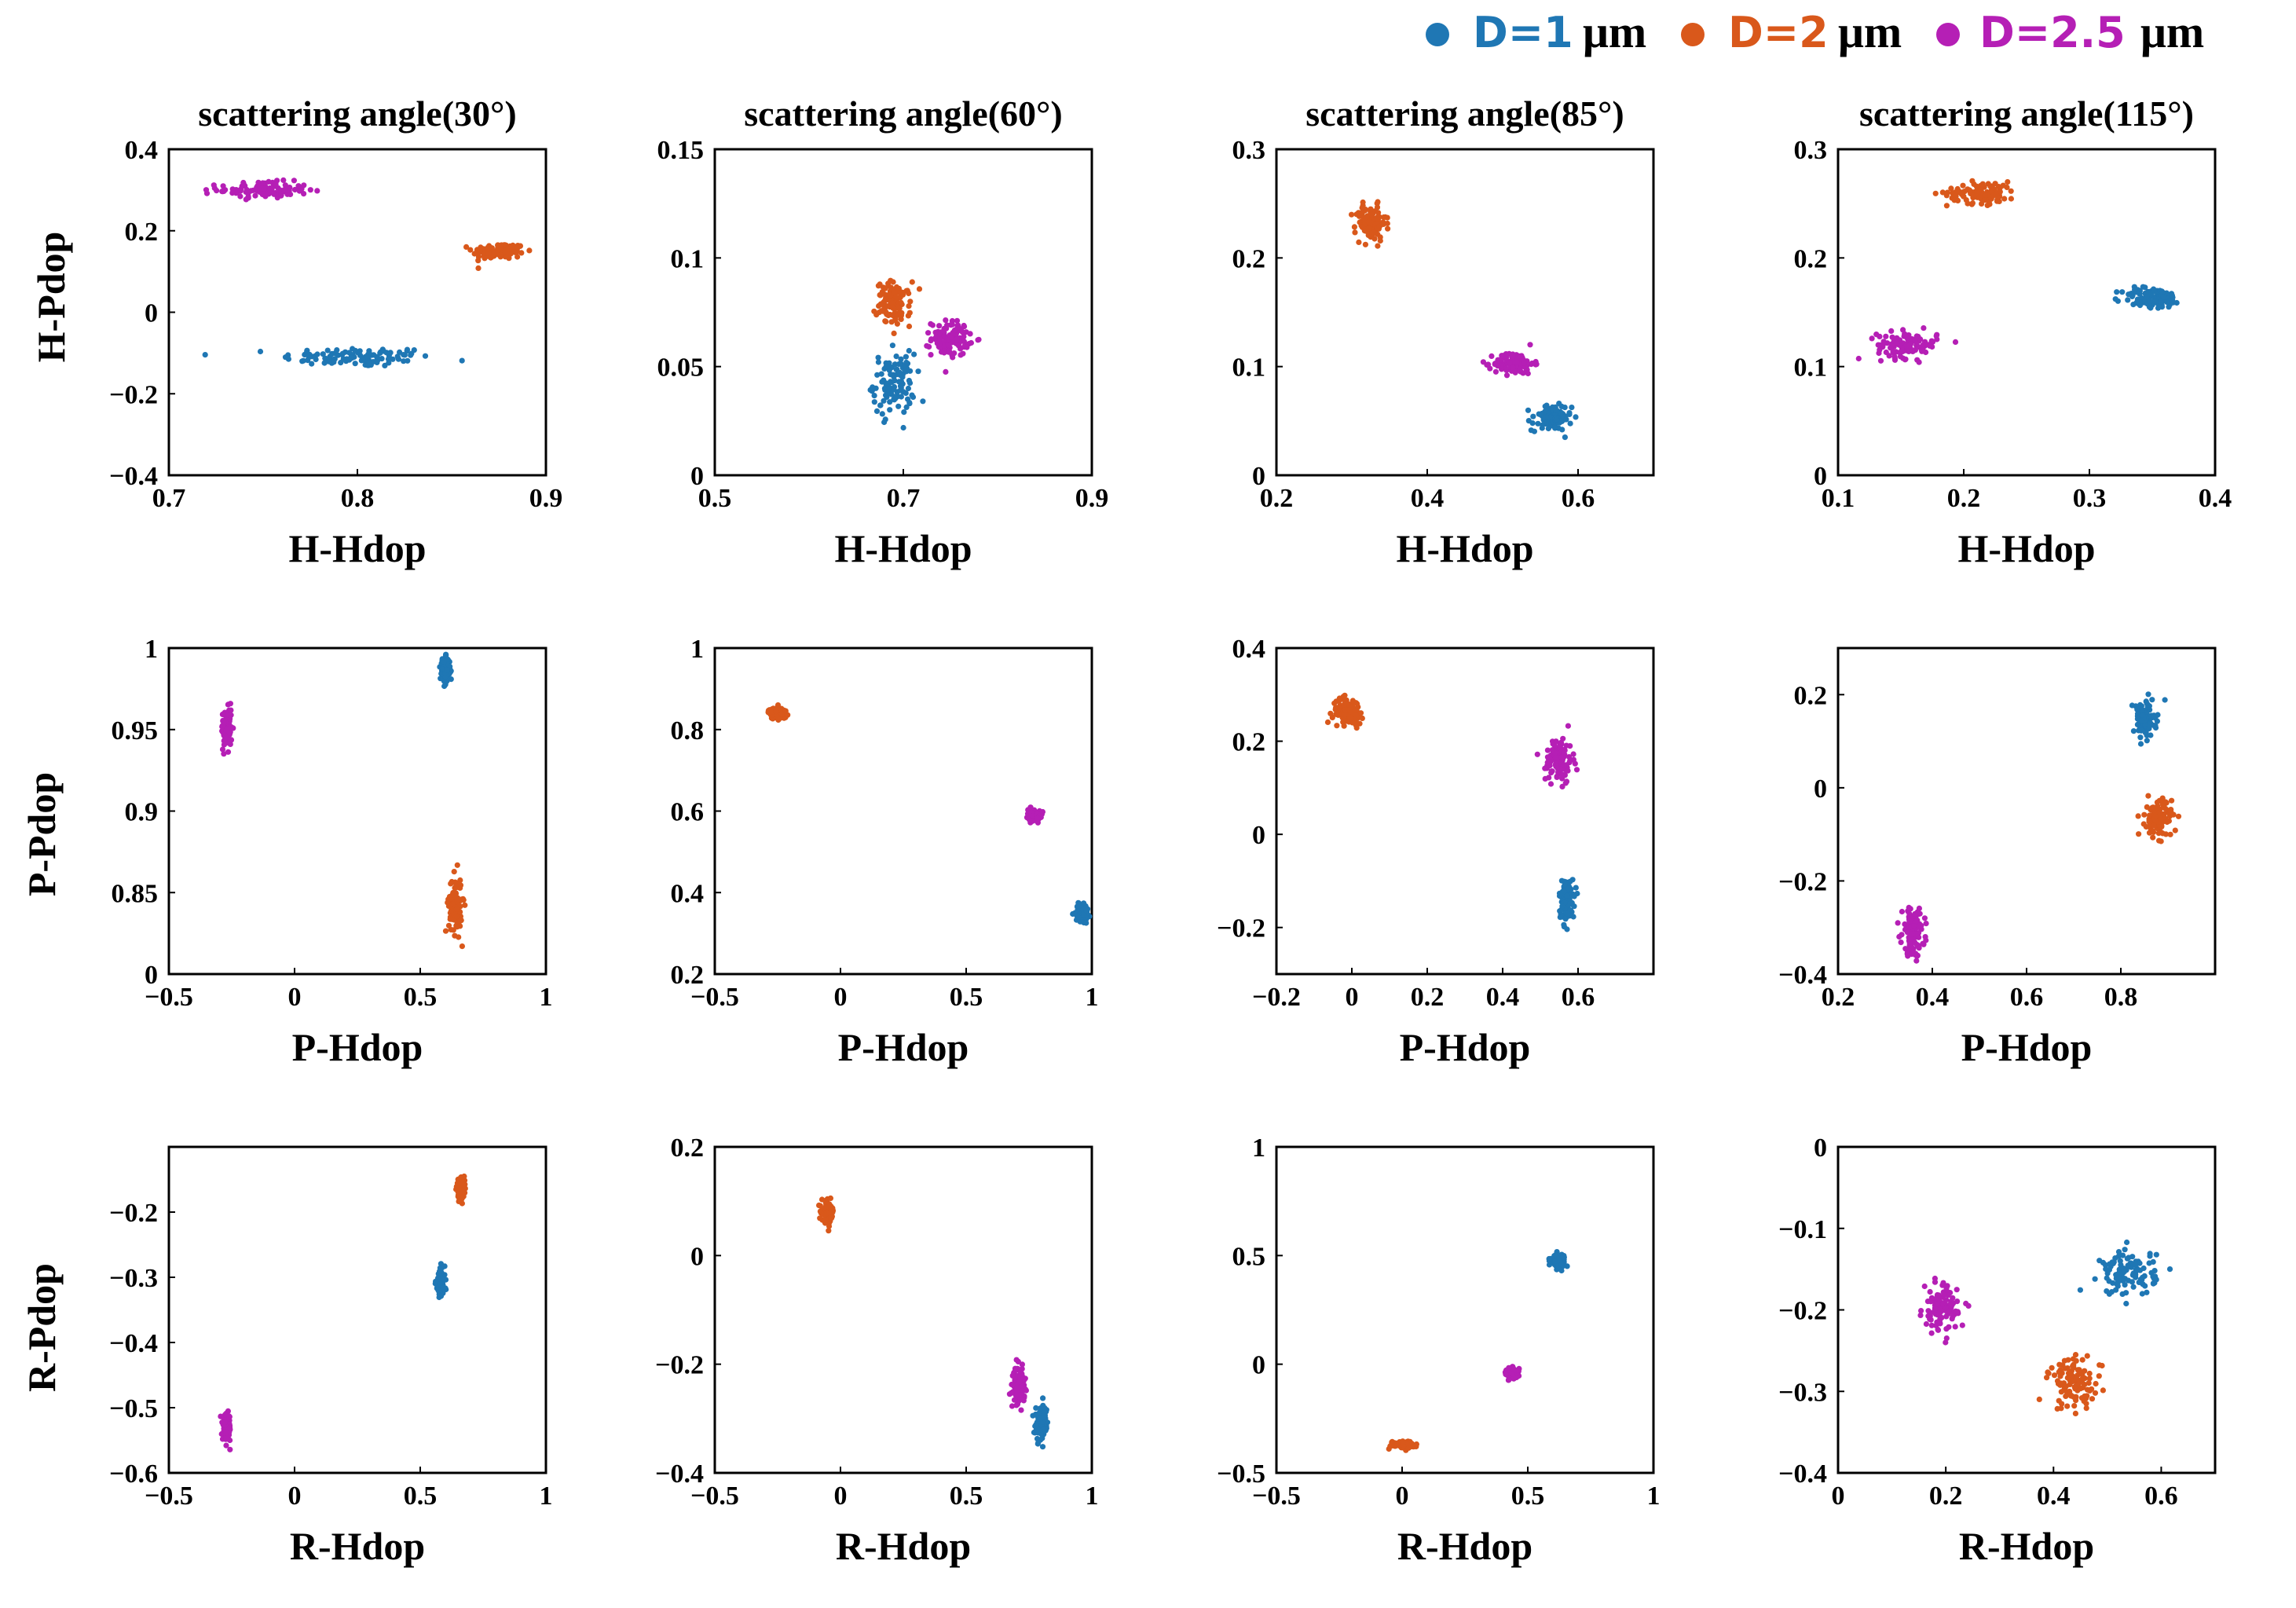 The image size is (2296, 1608). Describe the element at coordinates (897, 306) in the screenshot. I see `series-d-2-m` at that location.